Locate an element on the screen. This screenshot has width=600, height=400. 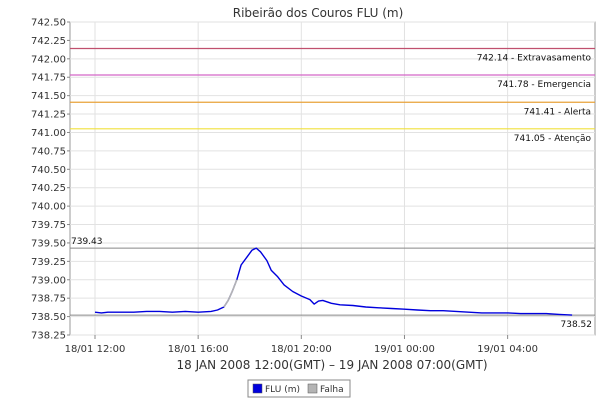
legend-label-falha: Falha is located at coordinates (332, 390).